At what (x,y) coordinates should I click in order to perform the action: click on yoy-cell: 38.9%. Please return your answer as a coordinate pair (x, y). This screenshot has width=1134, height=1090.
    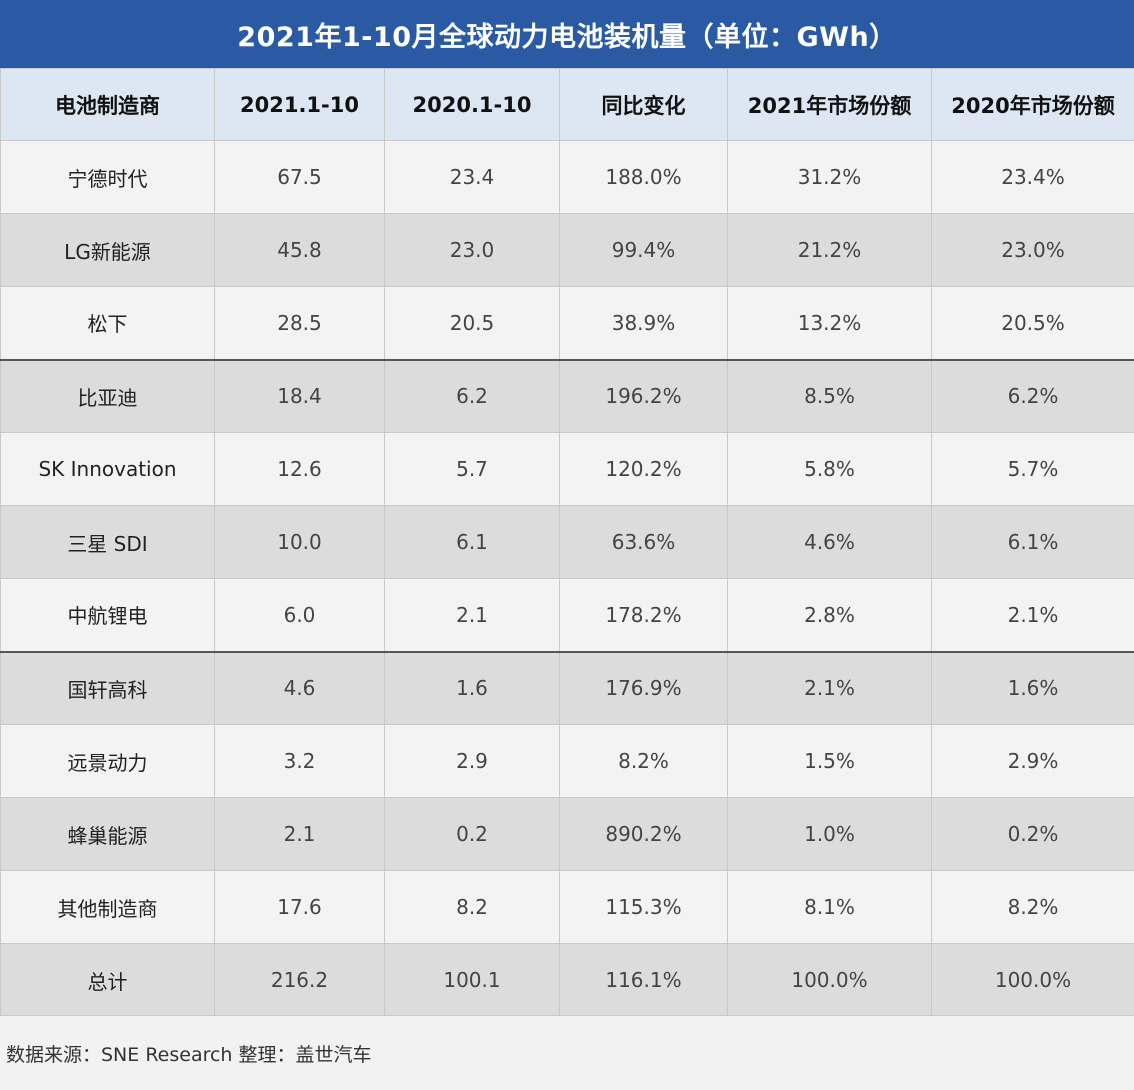
    Looking at the image, I should click on (643, 323).